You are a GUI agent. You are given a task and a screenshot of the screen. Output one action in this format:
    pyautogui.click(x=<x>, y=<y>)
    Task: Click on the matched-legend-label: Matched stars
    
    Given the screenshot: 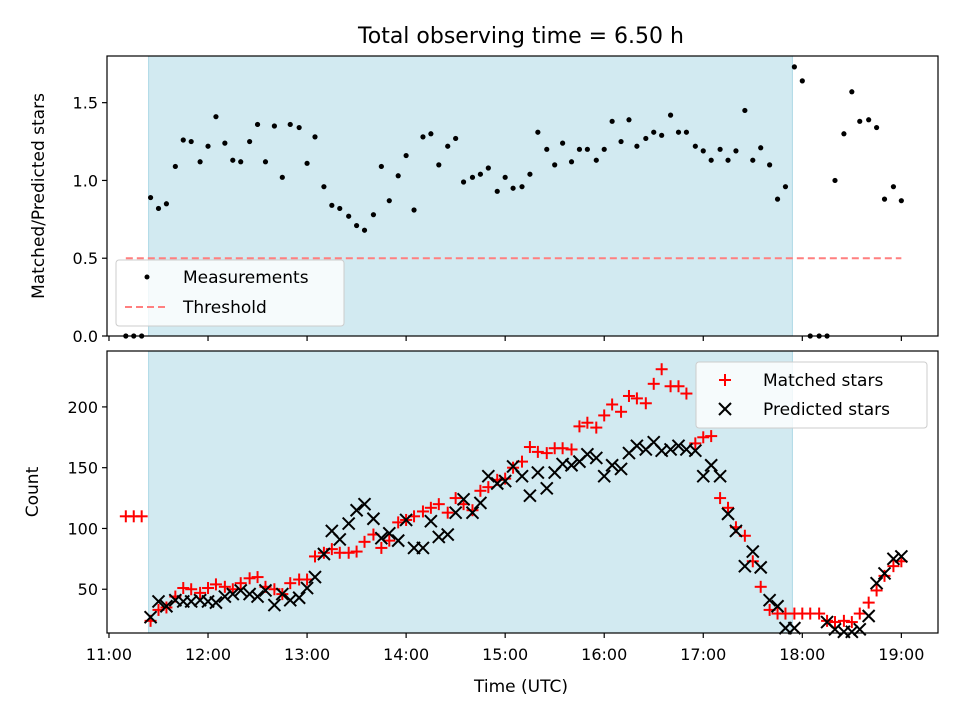 What is the action you would take?
    pyautogui.click(x=823, y=381)
    